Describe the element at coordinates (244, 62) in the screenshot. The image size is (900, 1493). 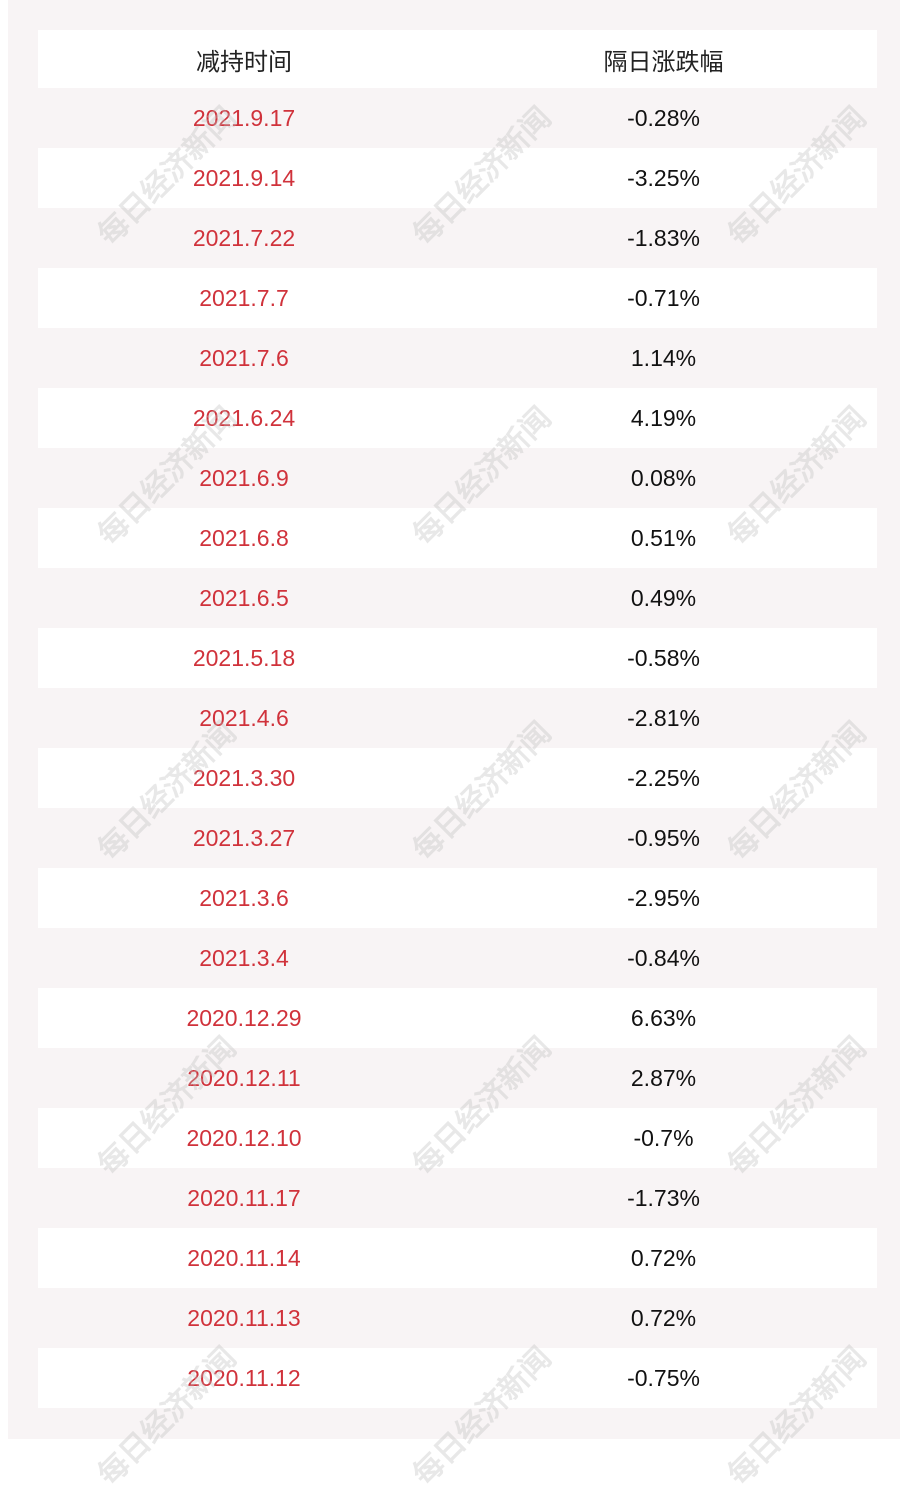
I see `header-cell: 减持时间` at that location.